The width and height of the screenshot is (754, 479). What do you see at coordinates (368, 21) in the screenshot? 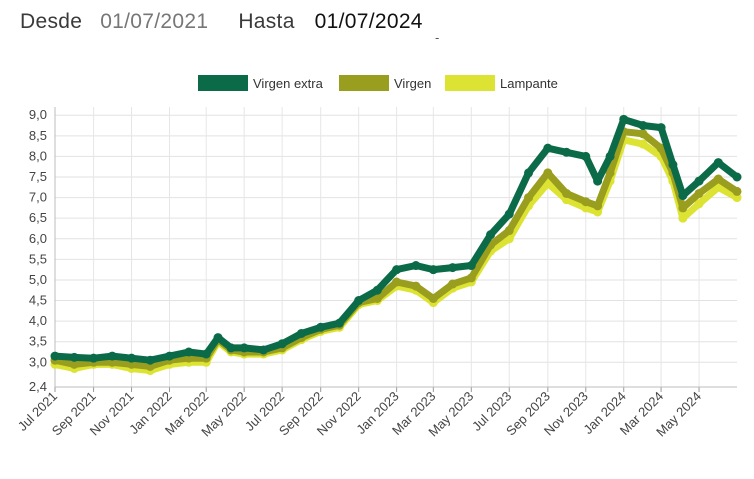
I see `to-date-field: 01/07/2024` at bounding box center [368, 21].